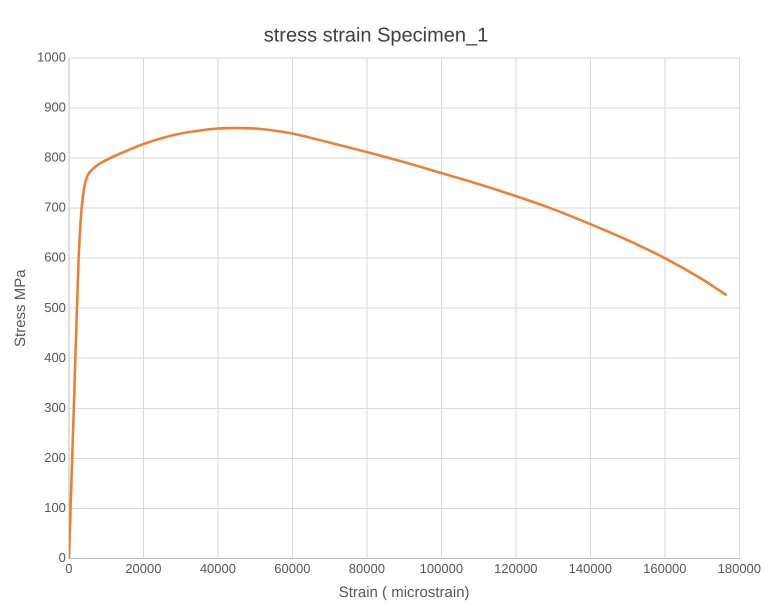 This screenshot has height=616, width=774. Describe the element at coordinates (292, 568) in the screenshot. I see `x-tick-label: 60000` at that location.